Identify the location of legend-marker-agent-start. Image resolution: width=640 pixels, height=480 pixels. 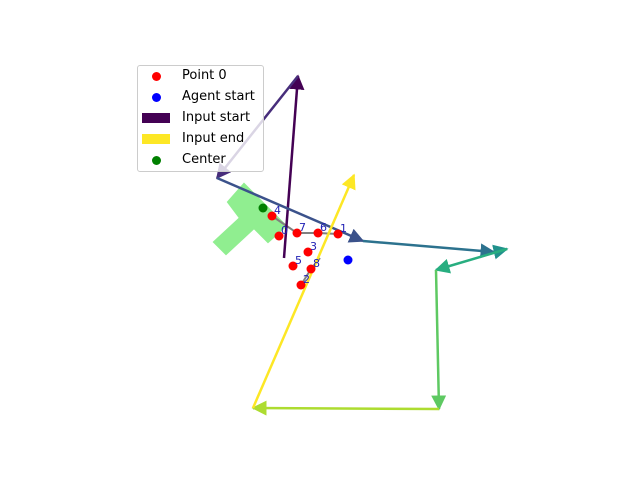
(156, 97).